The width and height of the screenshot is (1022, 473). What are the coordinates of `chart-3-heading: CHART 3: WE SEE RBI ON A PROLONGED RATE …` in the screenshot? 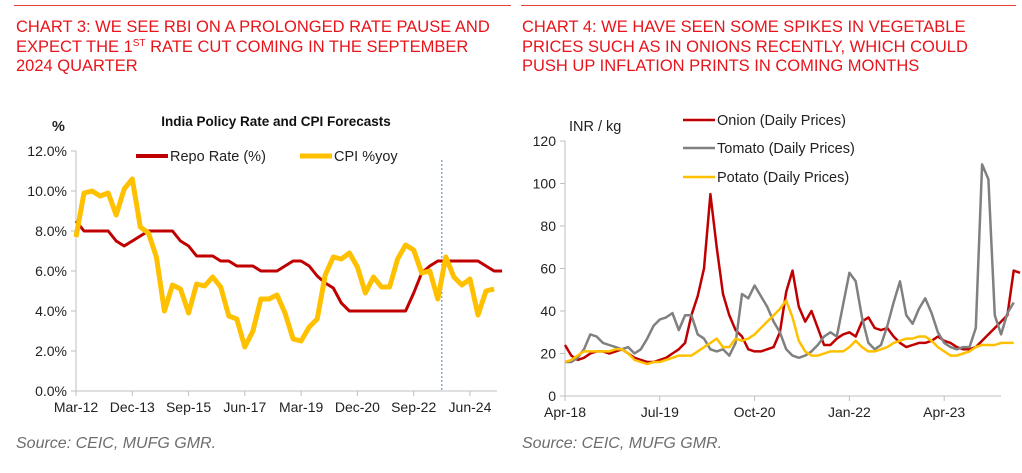 It's located at (261, 47).